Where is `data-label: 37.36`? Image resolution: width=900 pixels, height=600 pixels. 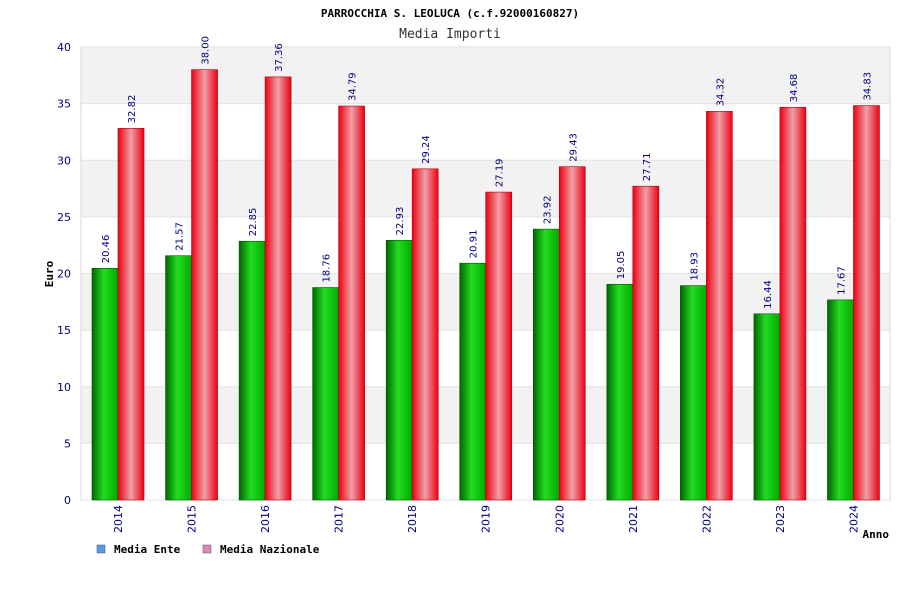
data-label: 37.36 is located at coordinates (279, 57).